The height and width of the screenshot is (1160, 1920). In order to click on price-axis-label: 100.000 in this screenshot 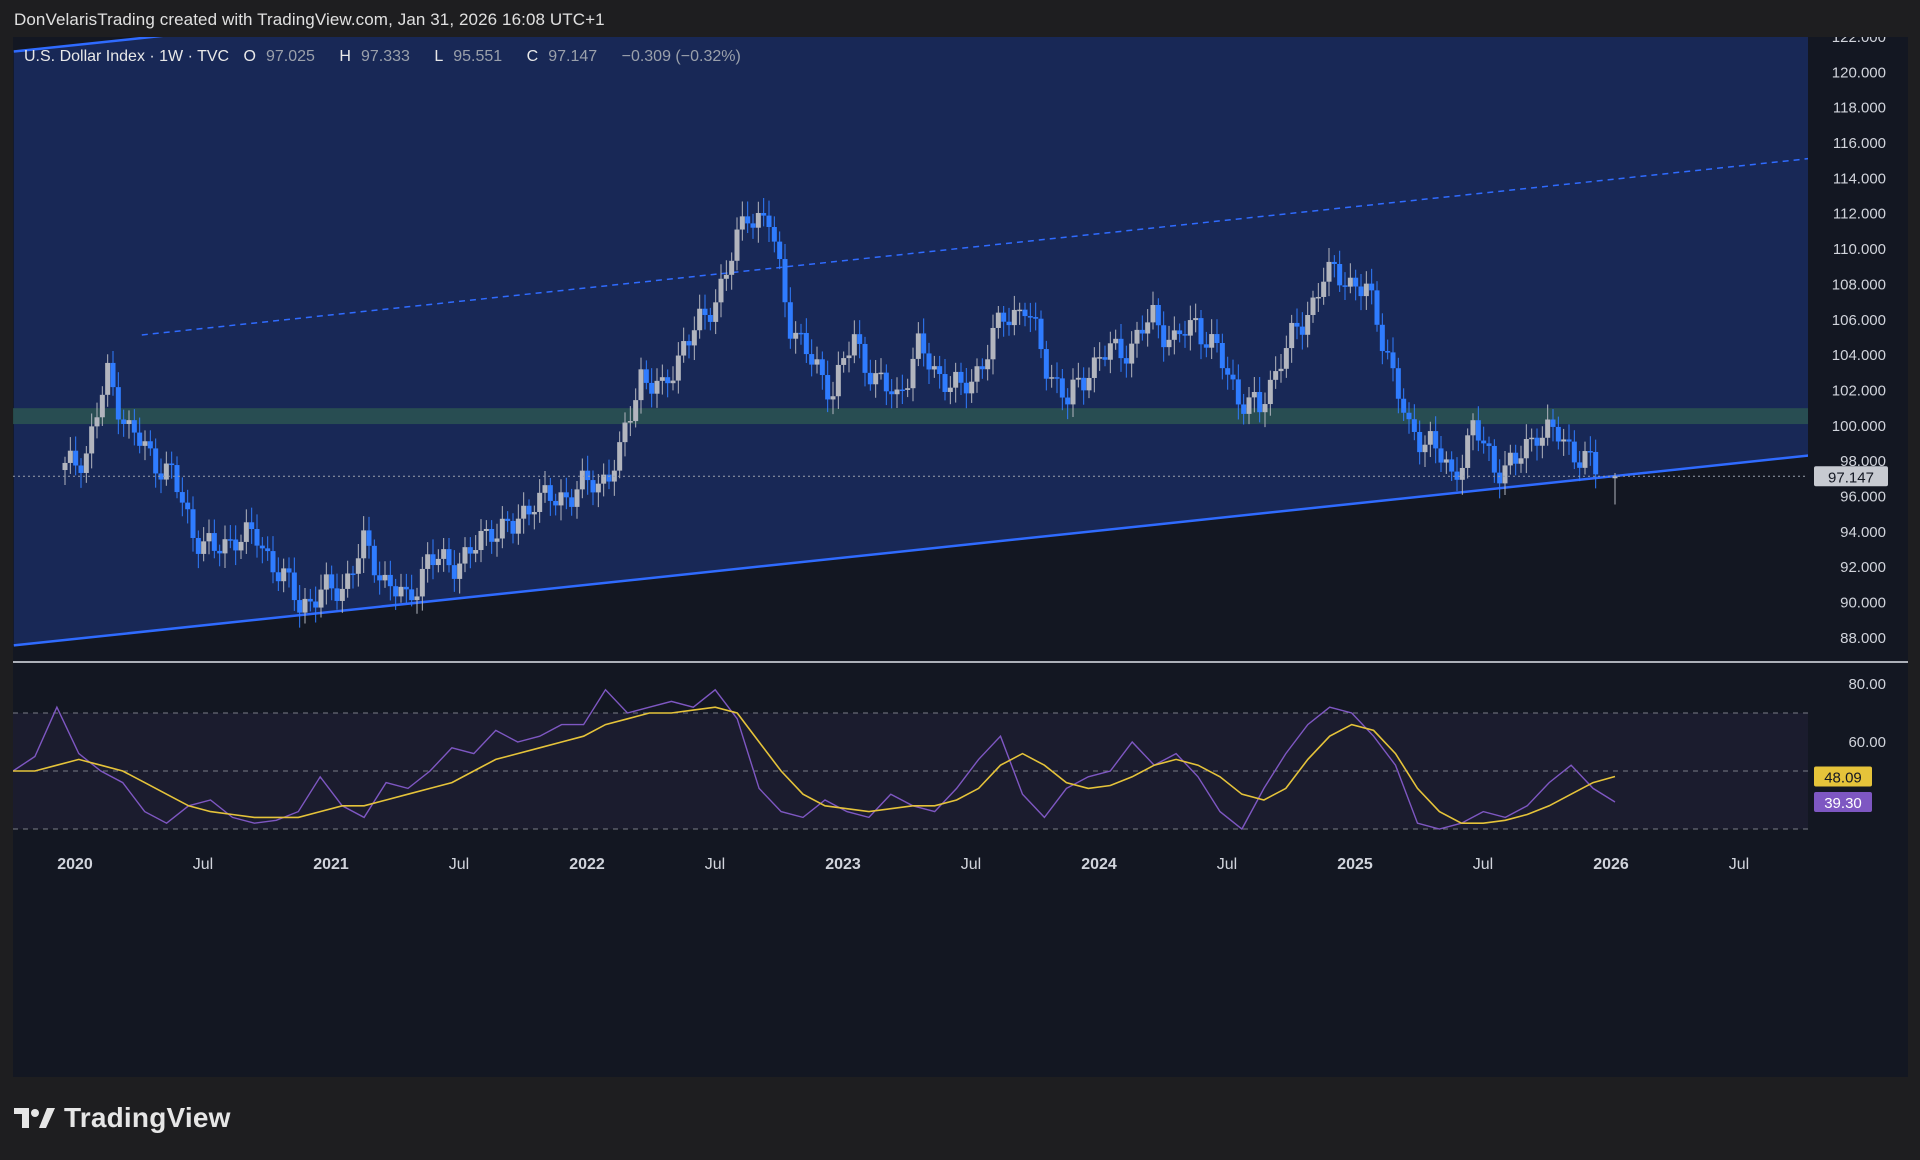, I will do `click(1859, 426)`.